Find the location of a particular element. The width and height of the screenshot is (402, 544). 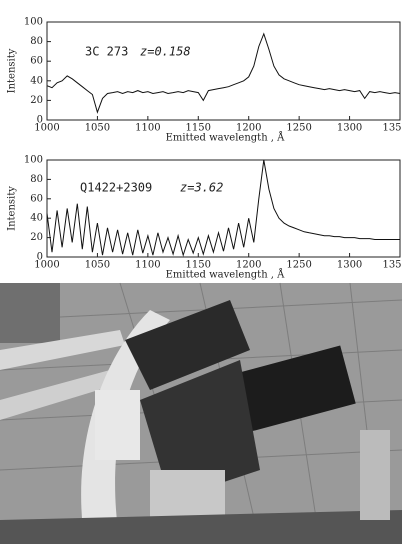

annotation: z=0.158 is located at coordinates (165, 52).